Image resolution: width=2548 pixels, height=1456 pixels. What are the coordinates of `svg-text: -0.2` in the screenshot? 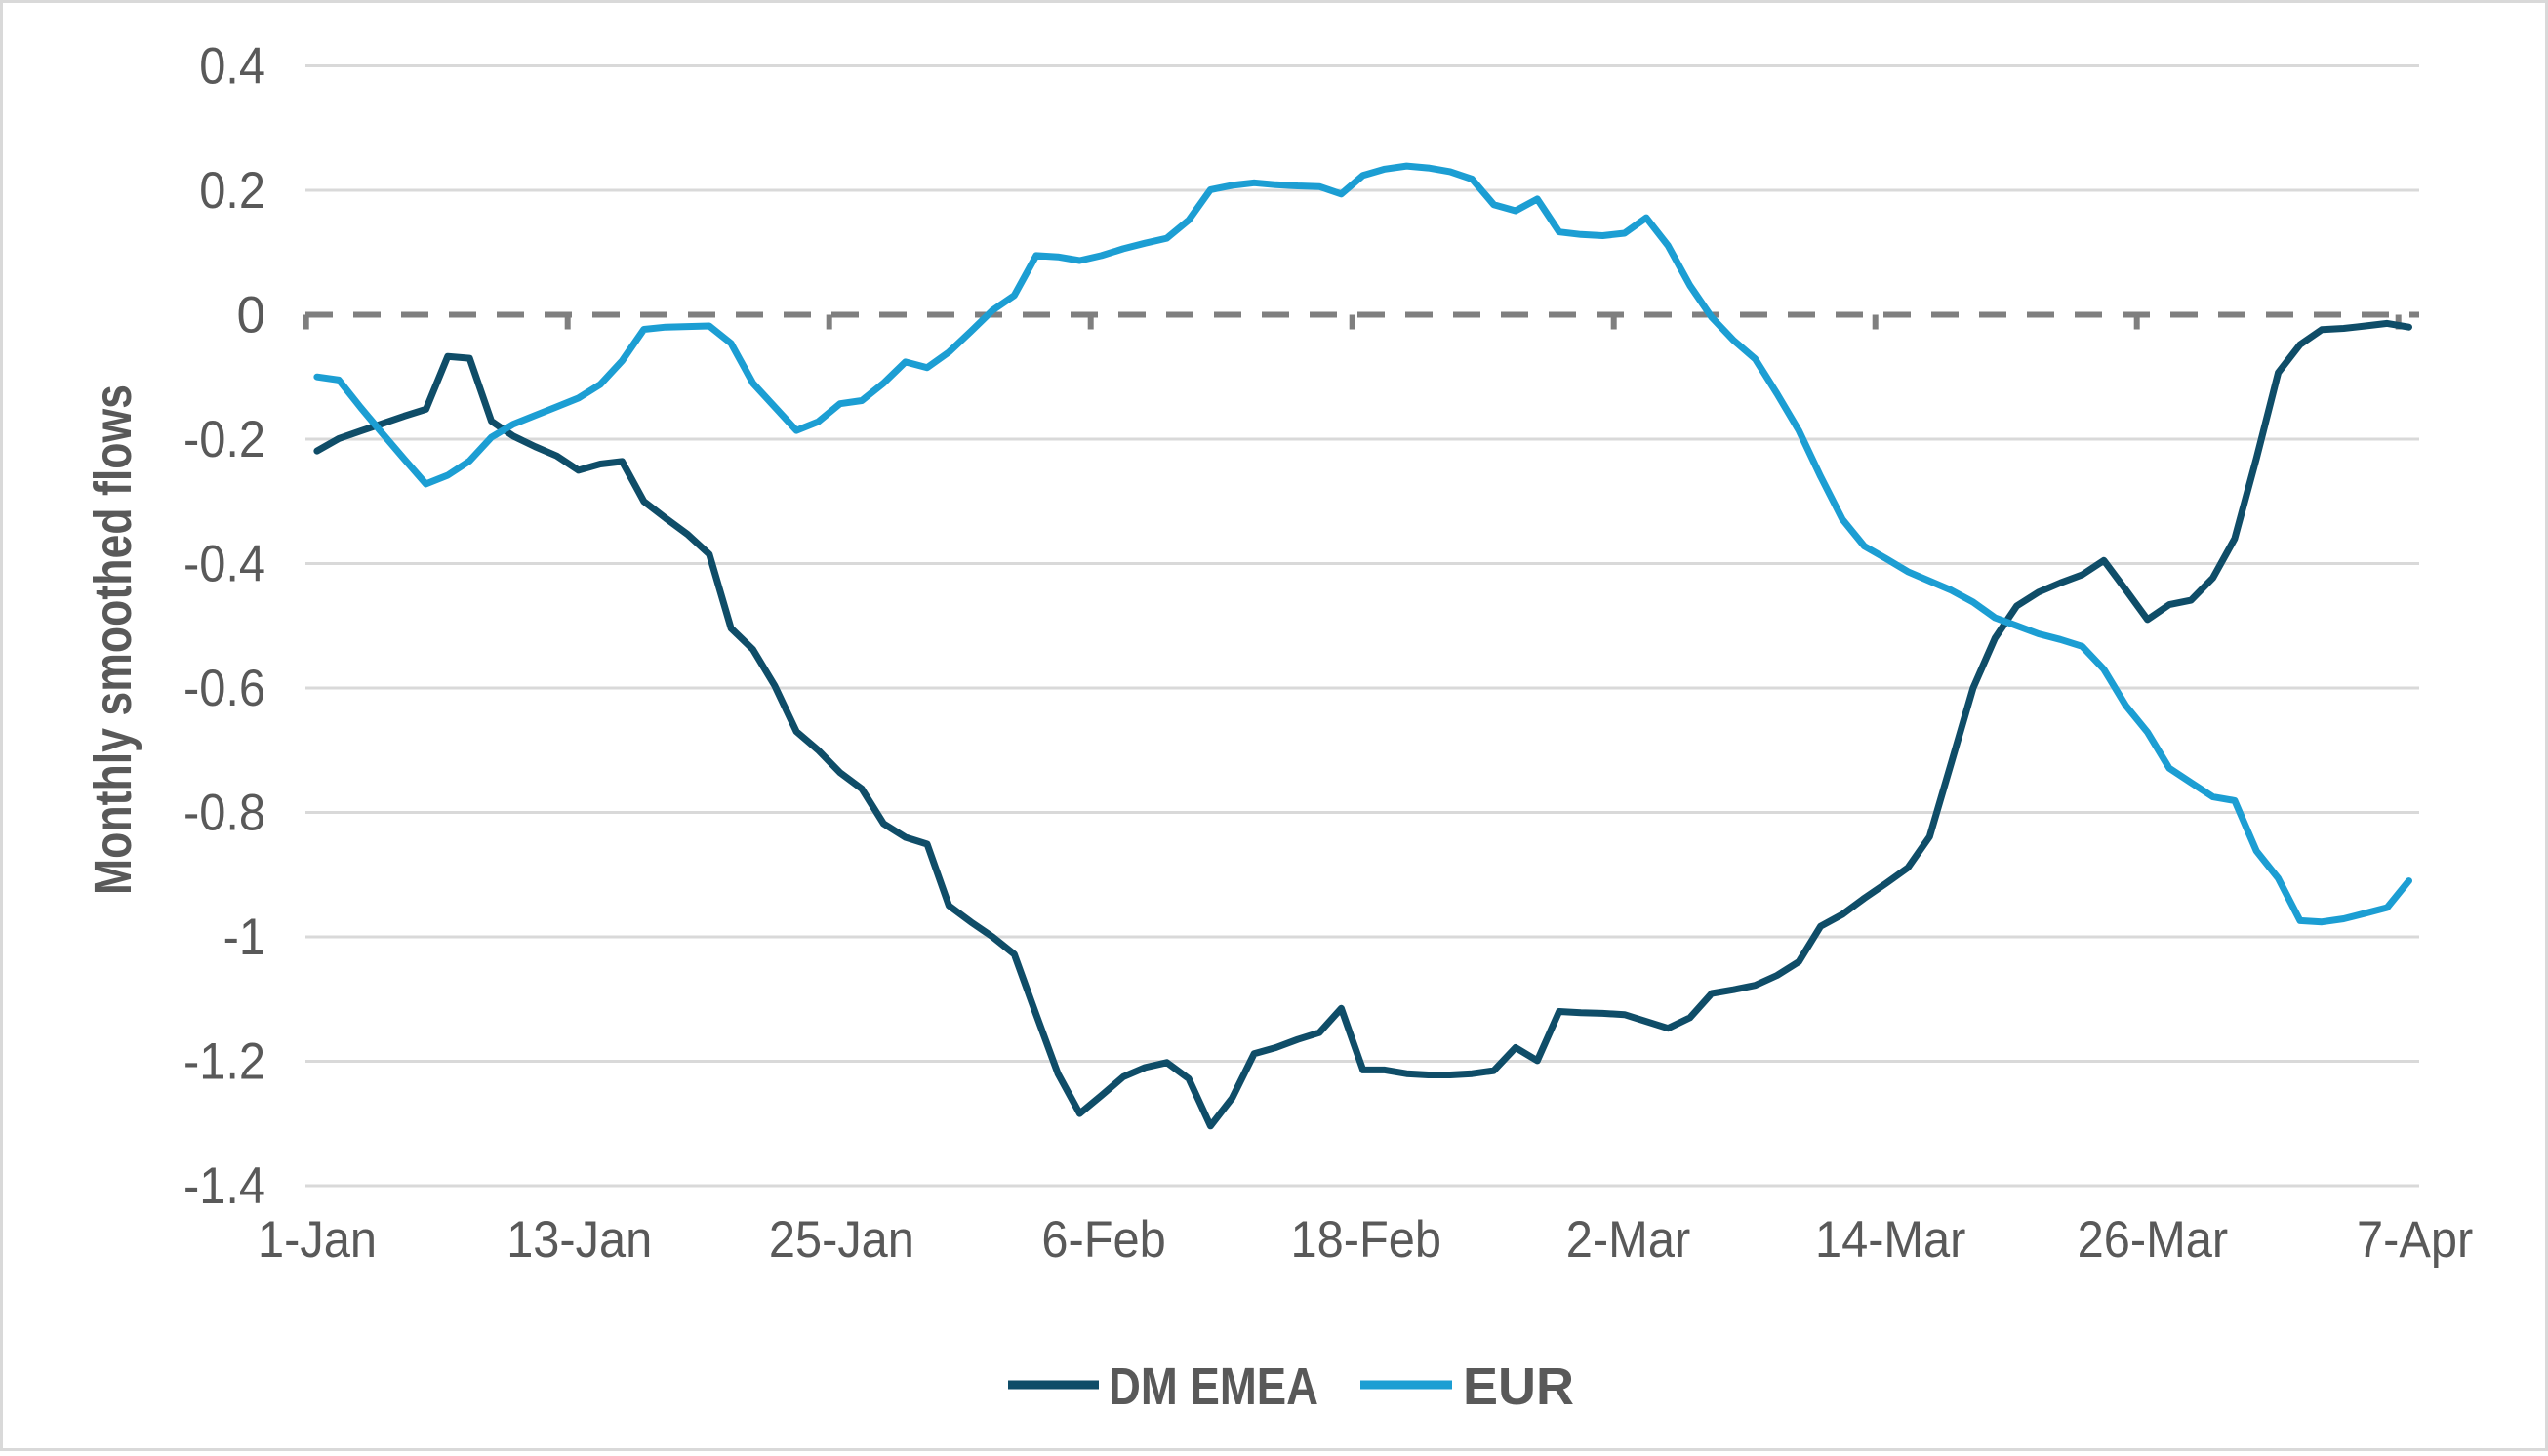 It's located at (224, 439).